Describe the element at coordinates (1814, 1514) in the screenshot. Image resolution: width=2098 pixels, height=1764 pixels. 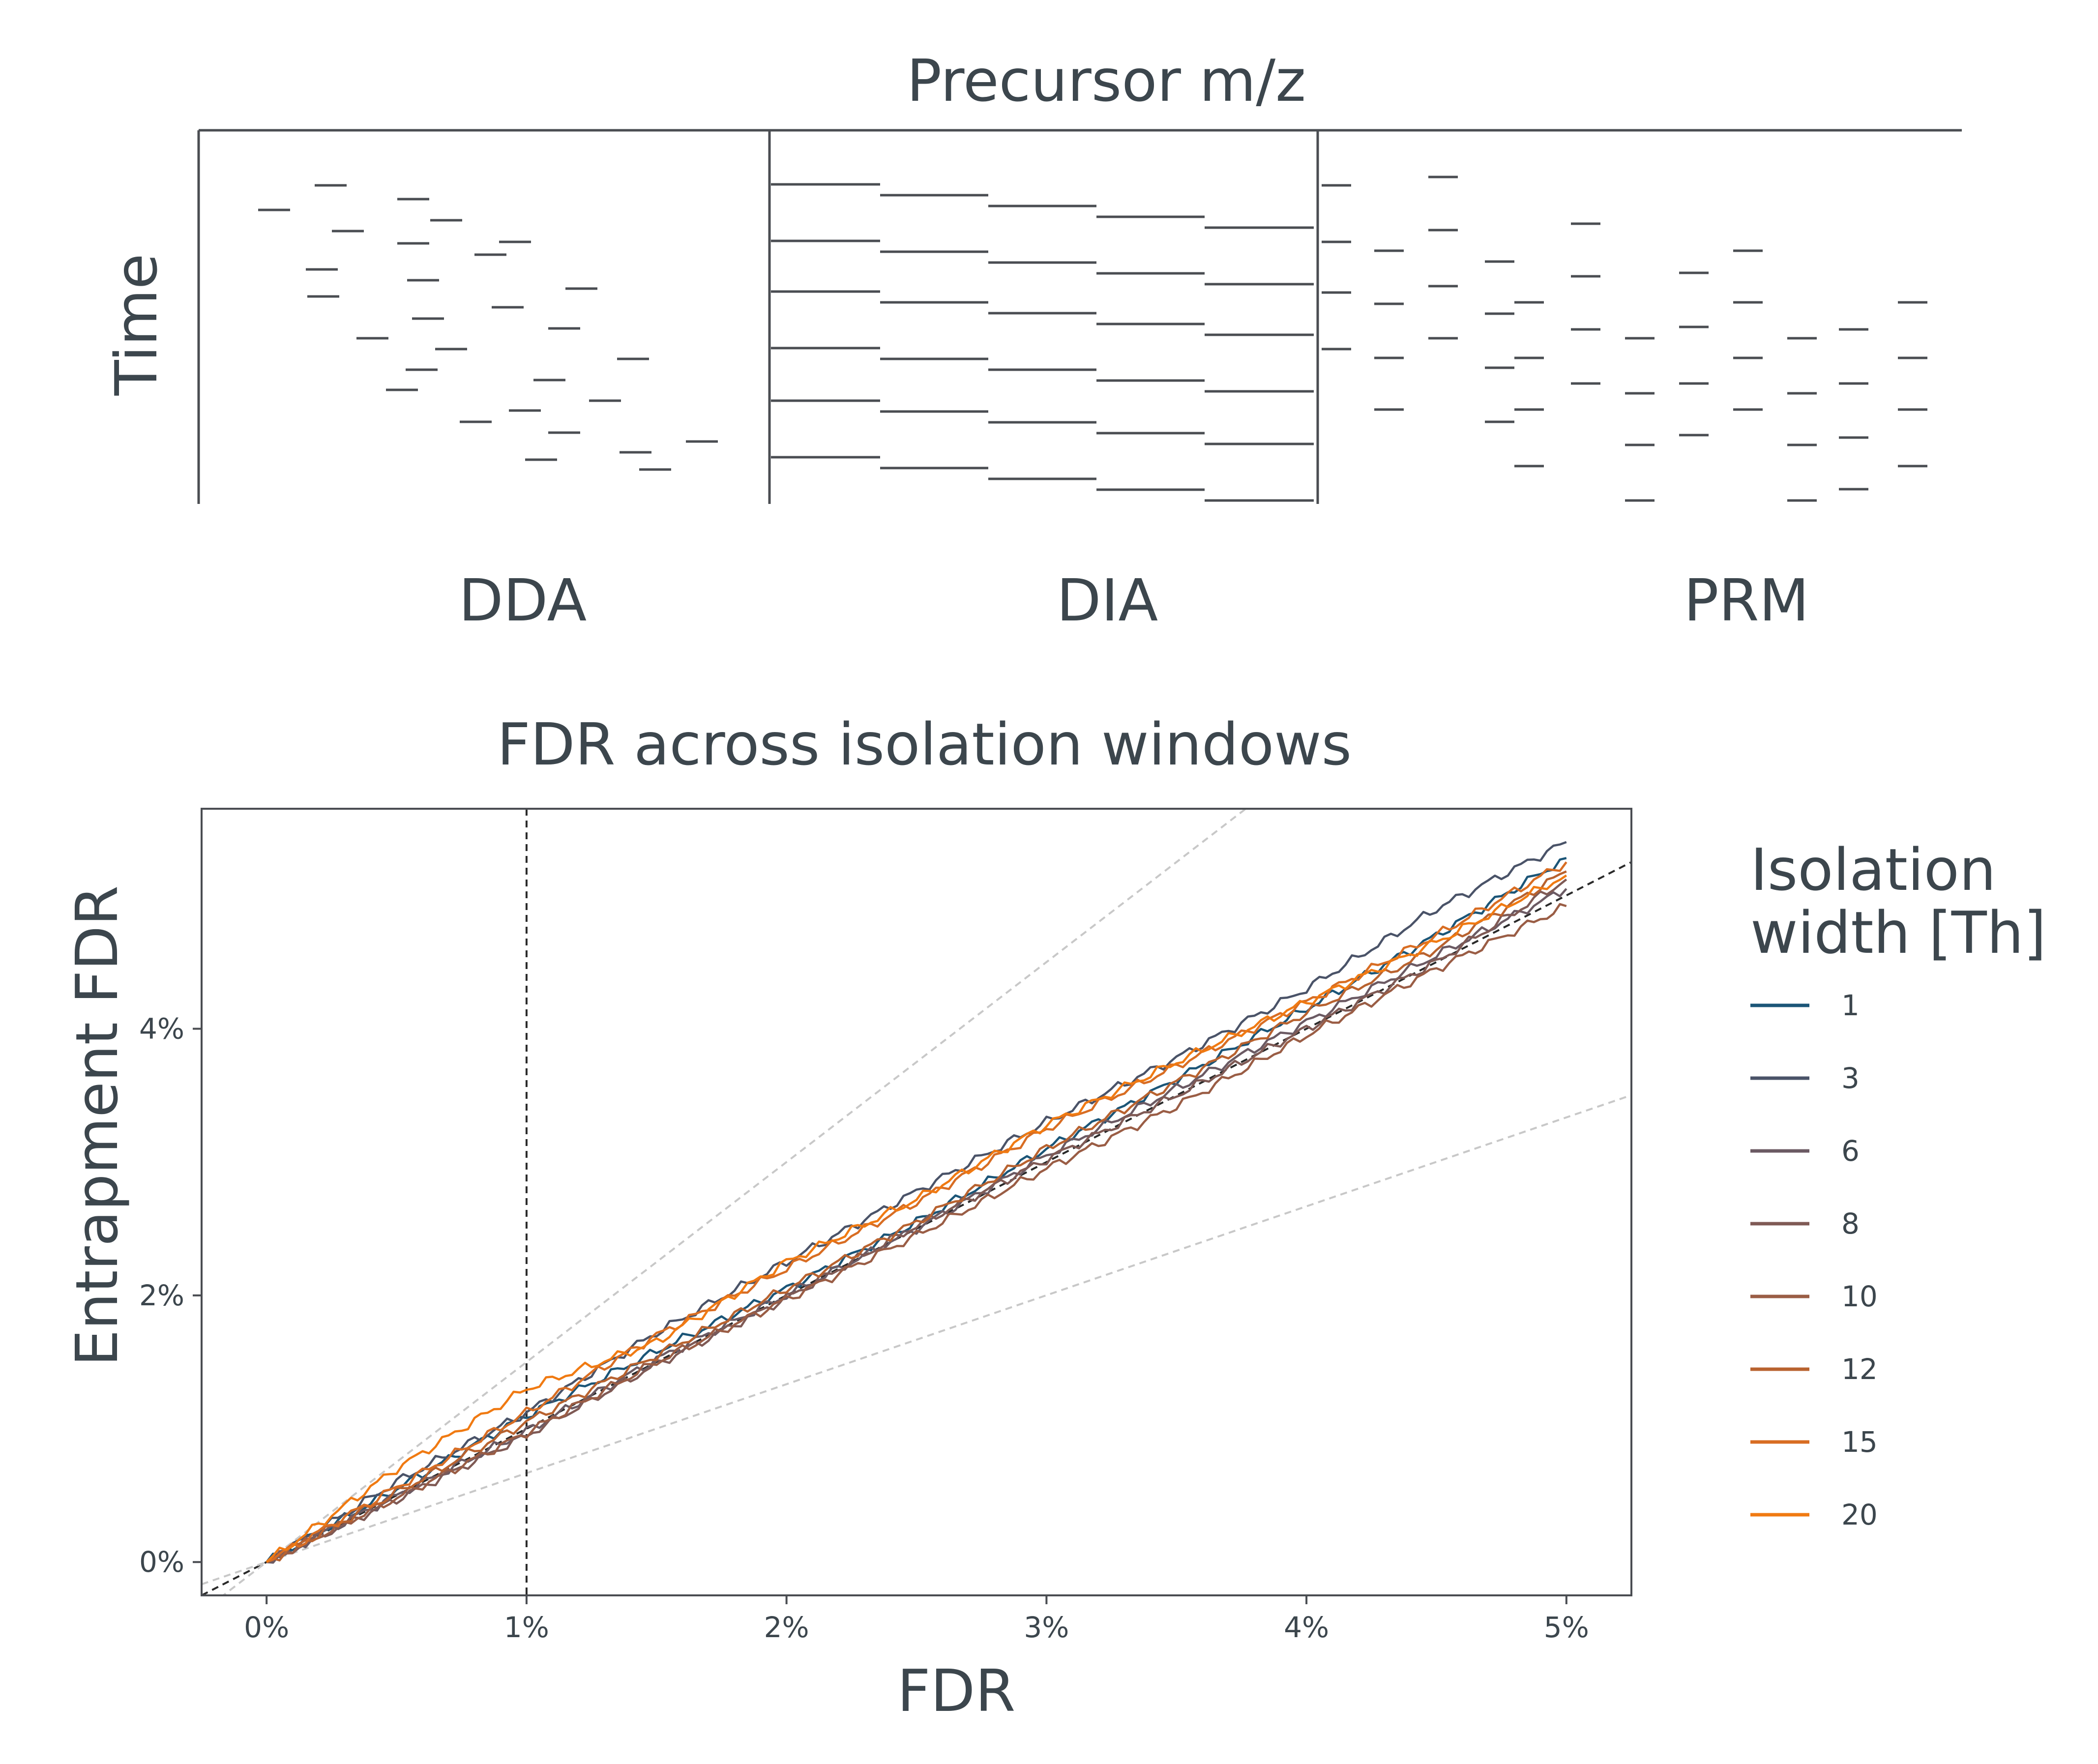
I see `legend-item-20: 20` at that location.